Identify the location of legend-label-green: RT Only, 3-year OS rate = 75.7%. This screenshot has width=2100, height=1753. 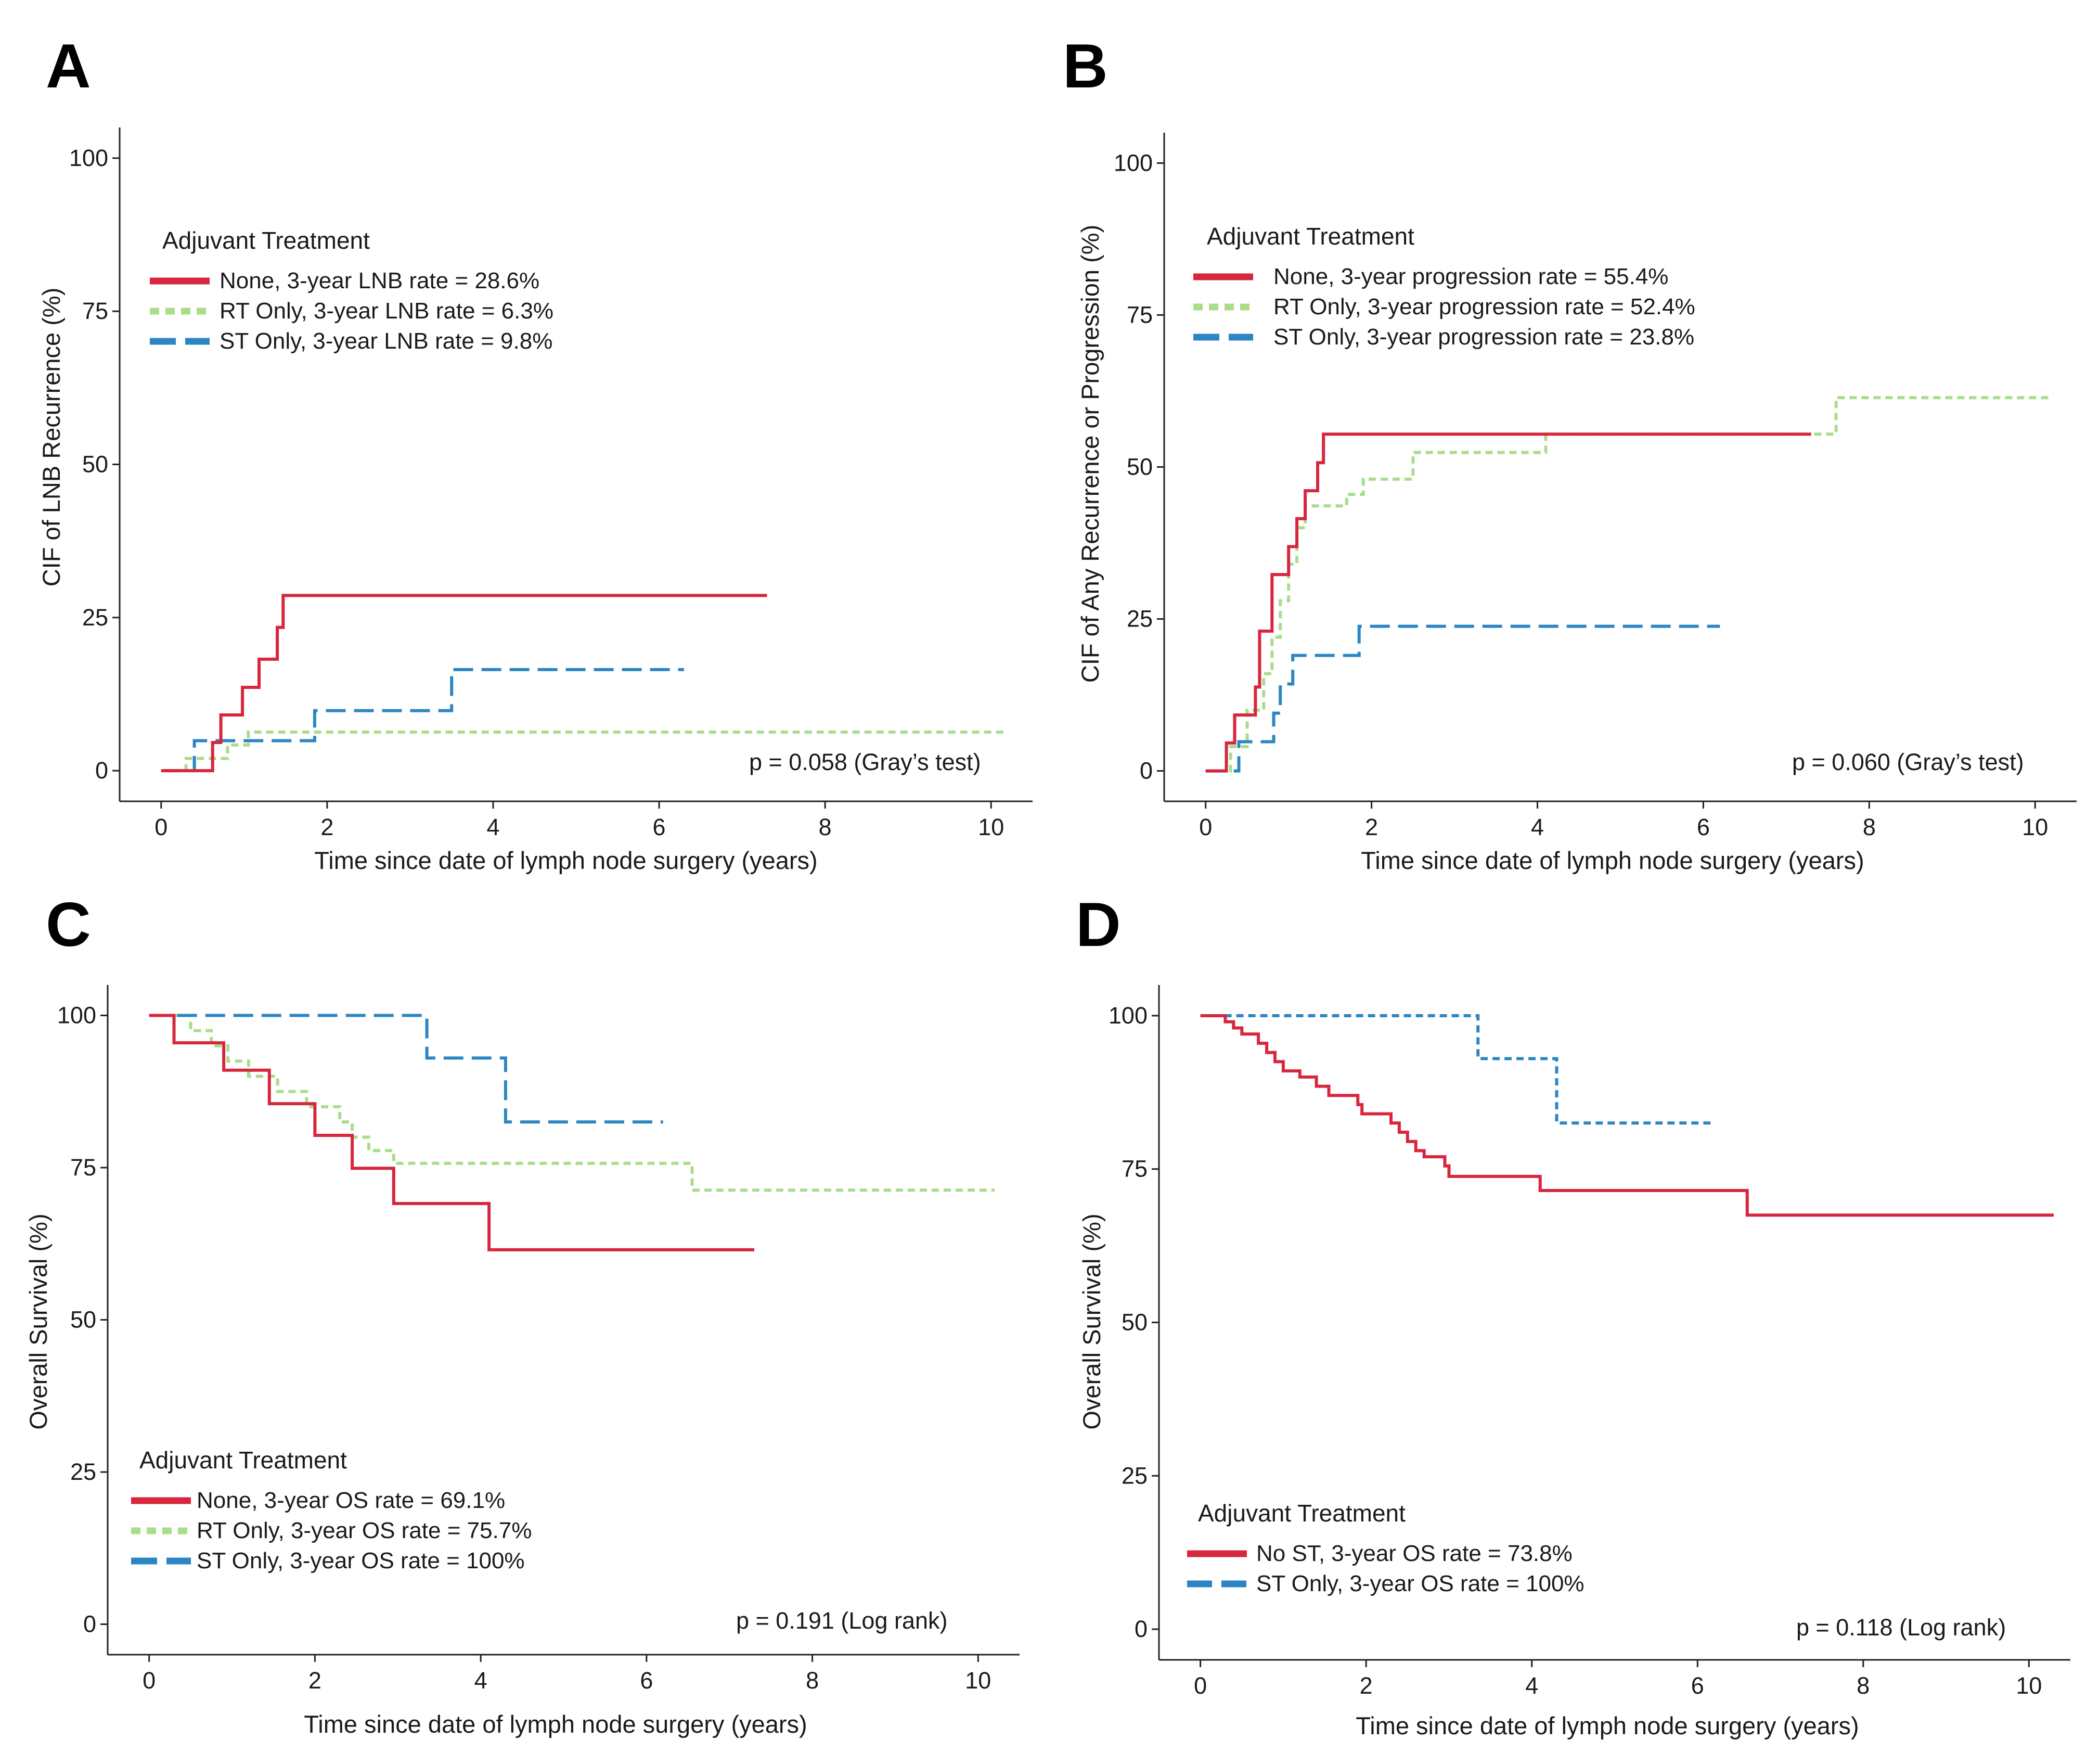
(364, 1531).